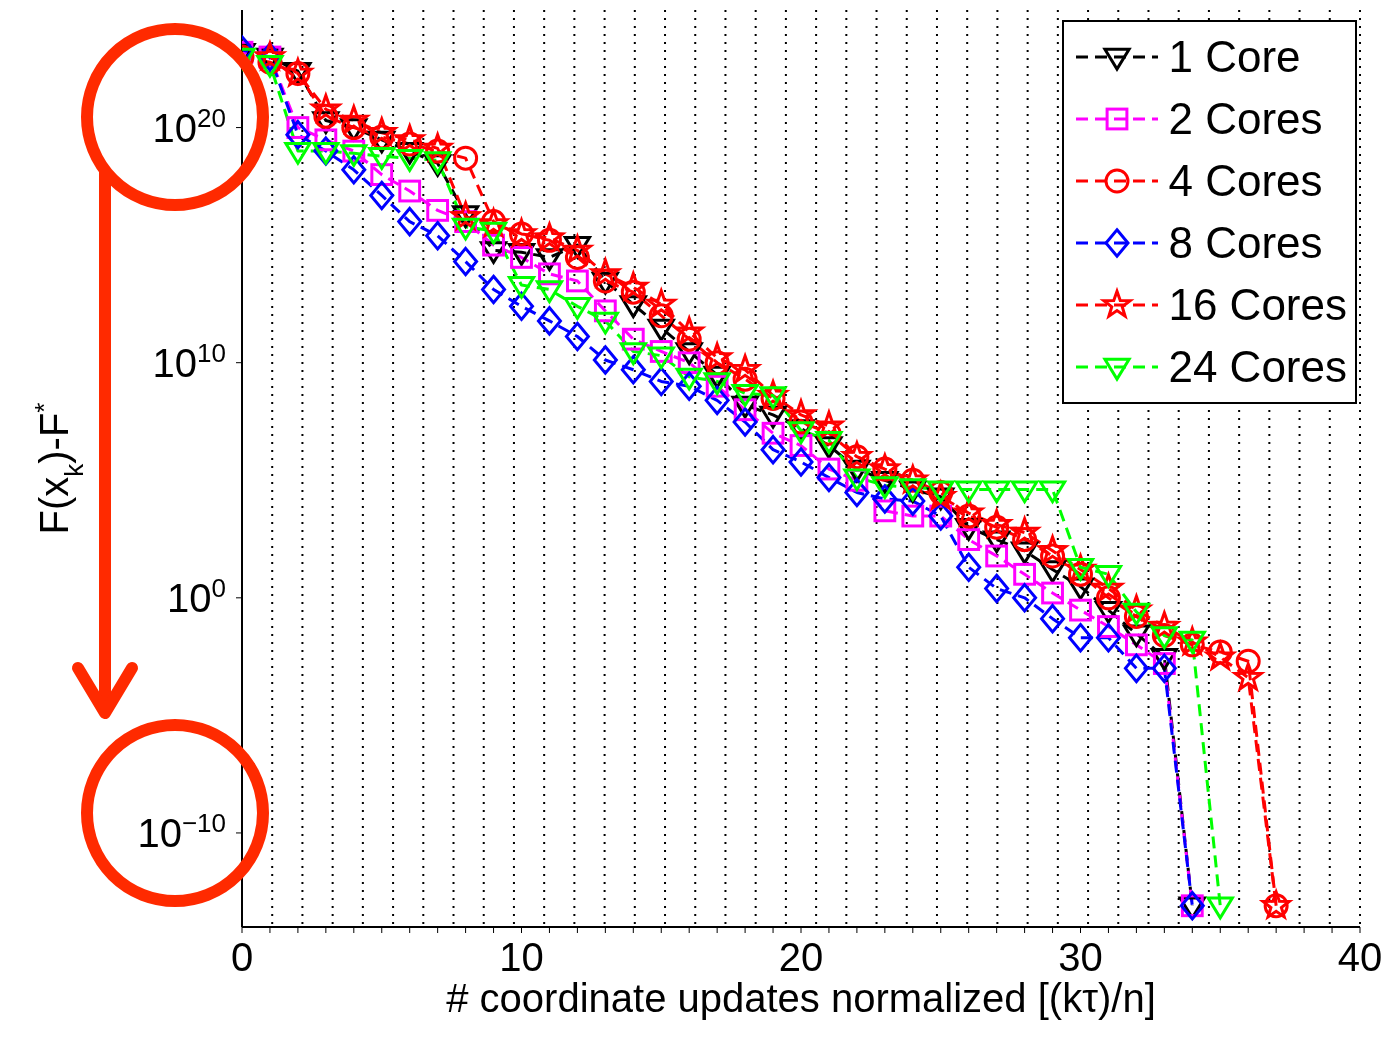 Image resolution: width=1393 pixels, height=1042 pixels. Describe the element at coordinates (189, 126) in the screenshot. I see `y-tick-label: 10$^{20}$` at that location.